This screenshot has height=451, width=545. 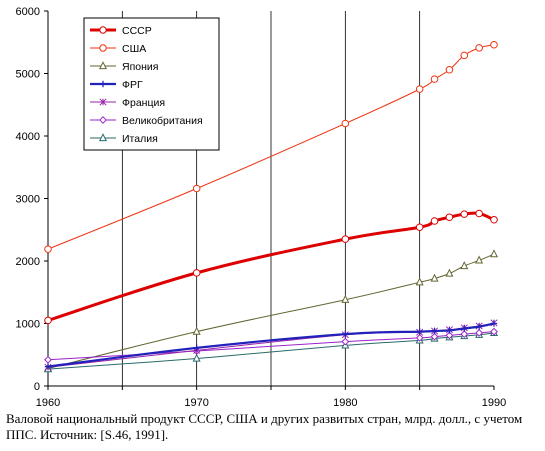 I want to click on y-tick-label: 1000, so click(x=28, y=325).